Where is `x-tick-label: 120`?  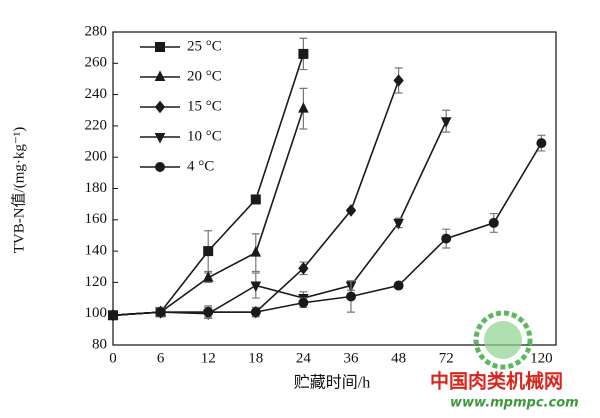 x-tick-label: 120 is located at coordinates (541, 358).